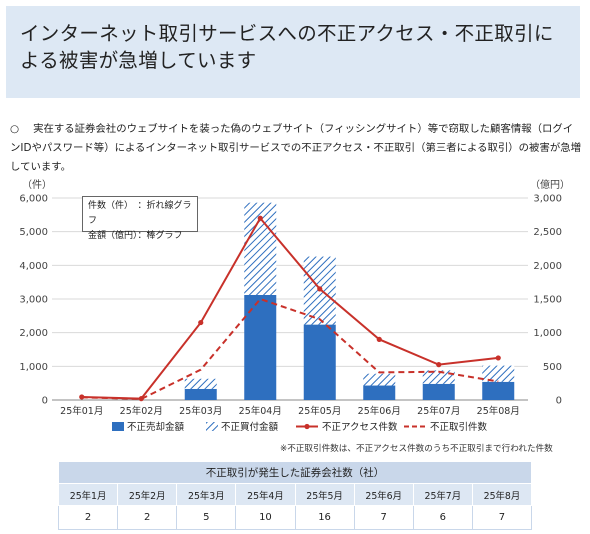 The width and height of the screenshot is (590, 534). Describe the element at coordinates (250, 427) in the screenshot. I see `legend-label: 不正買付金額` at that location.